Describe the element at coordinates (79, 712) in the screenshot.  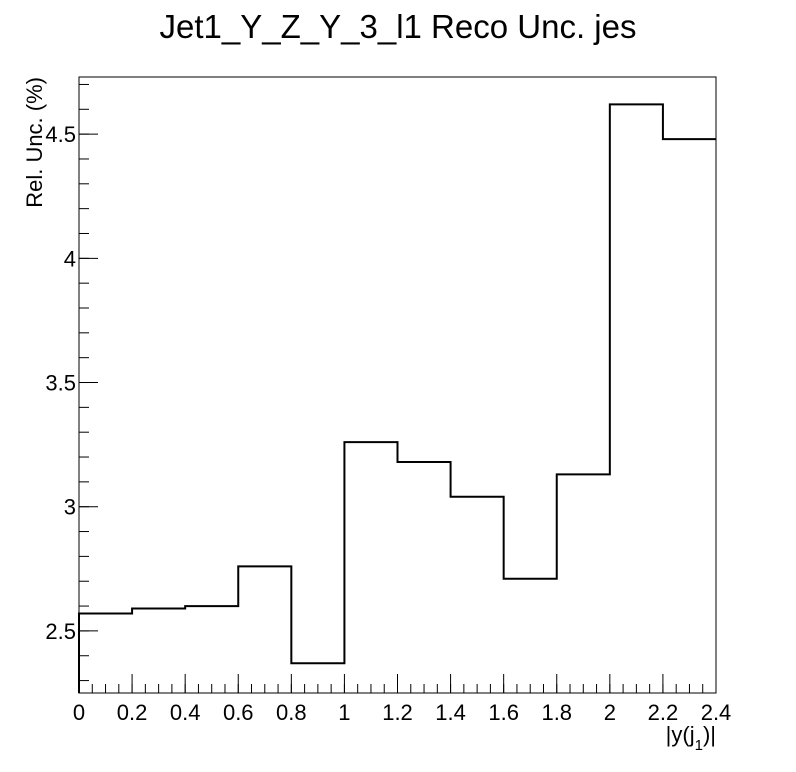
I see `x-tick-label: 0` at that location.